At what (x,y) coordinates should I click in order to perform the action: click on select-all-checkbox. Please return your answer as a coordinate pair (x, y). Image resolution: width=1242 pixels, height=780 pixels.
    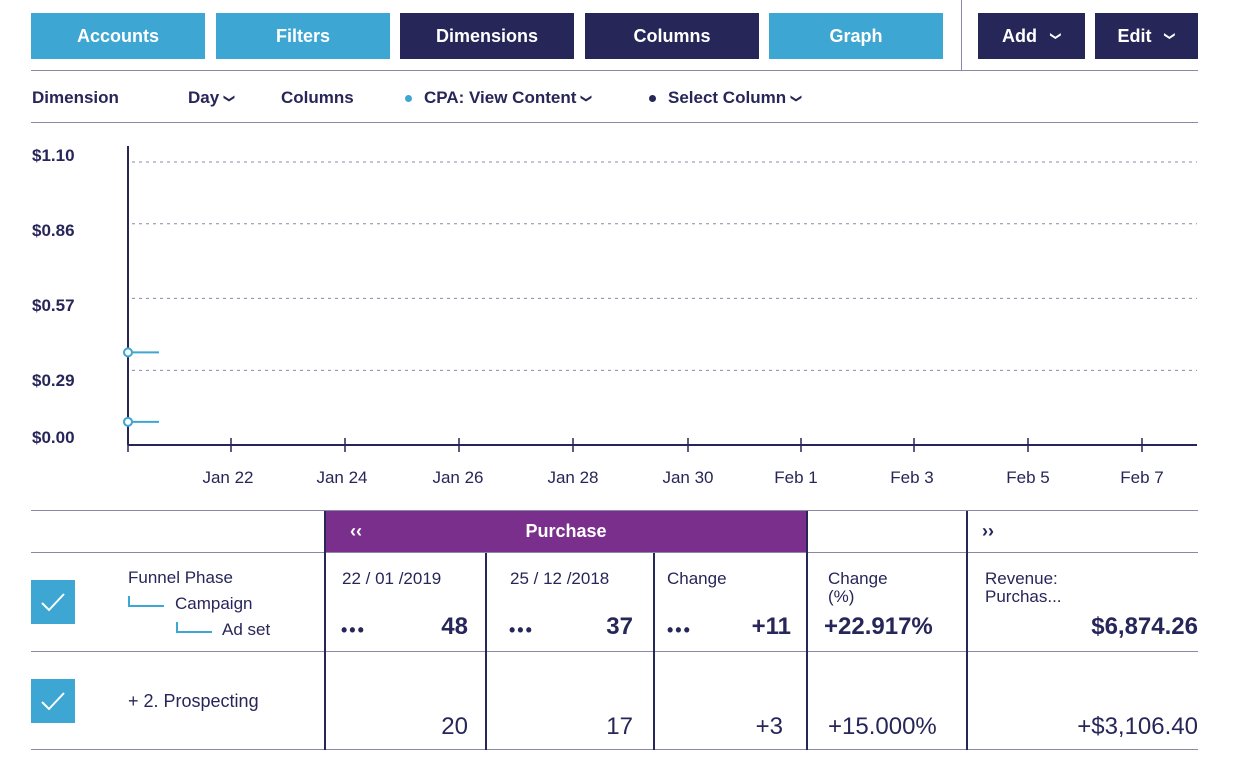
    Looking at the image, I should click on (53, 602).